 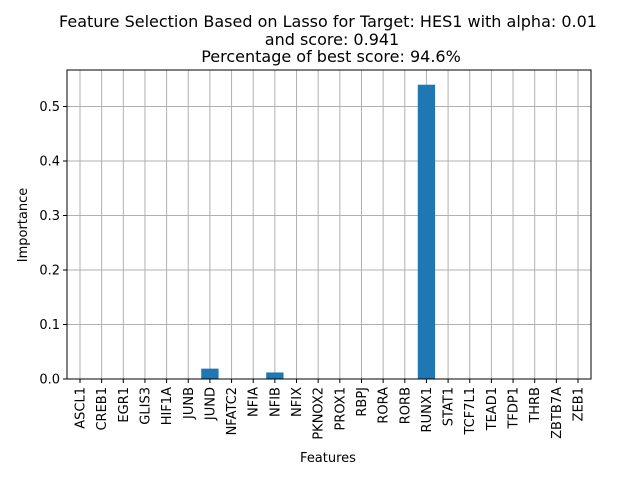 What do you see at coordinates (49, 271) in the screenshot?
I see `y-tick-label: 0.2` at bounding box center [49, 271].